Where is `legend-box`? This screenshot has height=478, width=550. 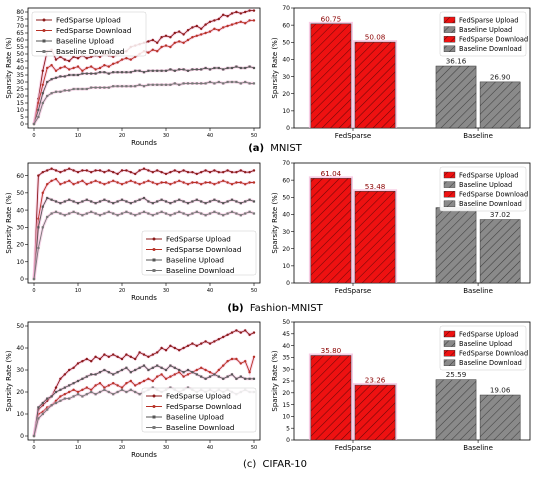 legend-box is located at coordinates (199, 253).